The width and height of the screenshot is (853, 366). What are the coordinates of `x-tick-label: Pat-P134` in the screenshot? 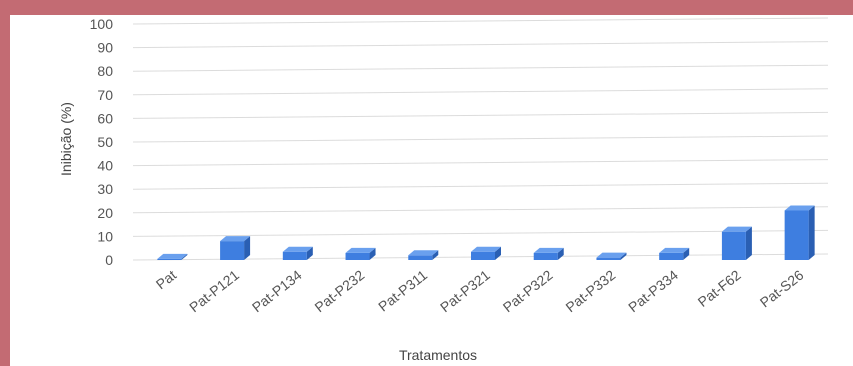 It's located at (277, 291).